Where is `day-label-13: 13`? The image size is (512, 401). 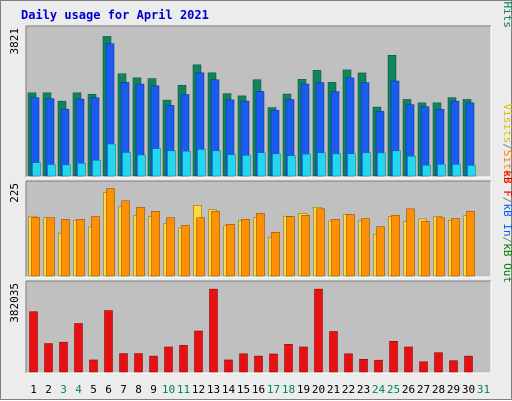
day-label-13: 13 is located at coordinates (213, 389).